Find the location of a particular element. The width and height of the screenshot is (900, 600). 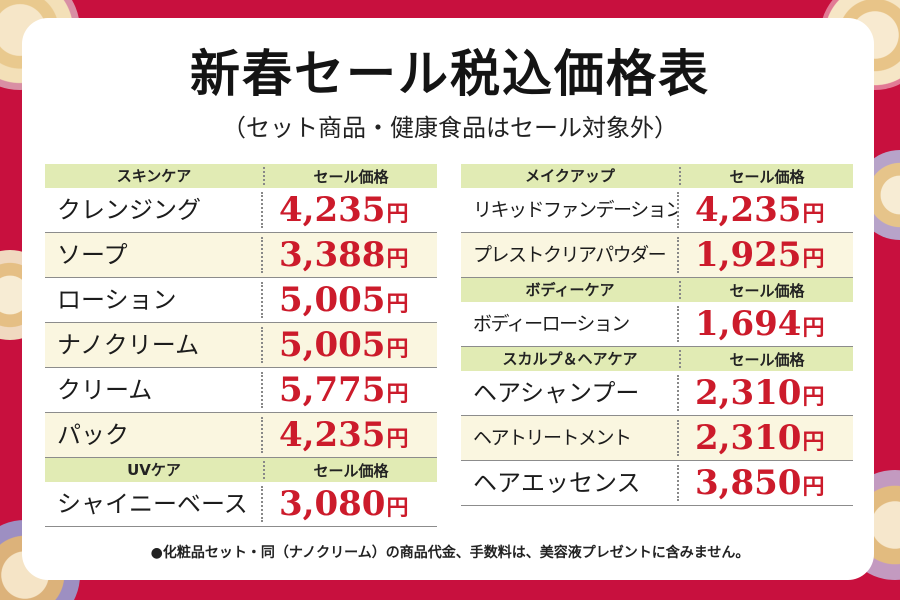

product-name: ナノクリーム is located at coordinates (154, 345).